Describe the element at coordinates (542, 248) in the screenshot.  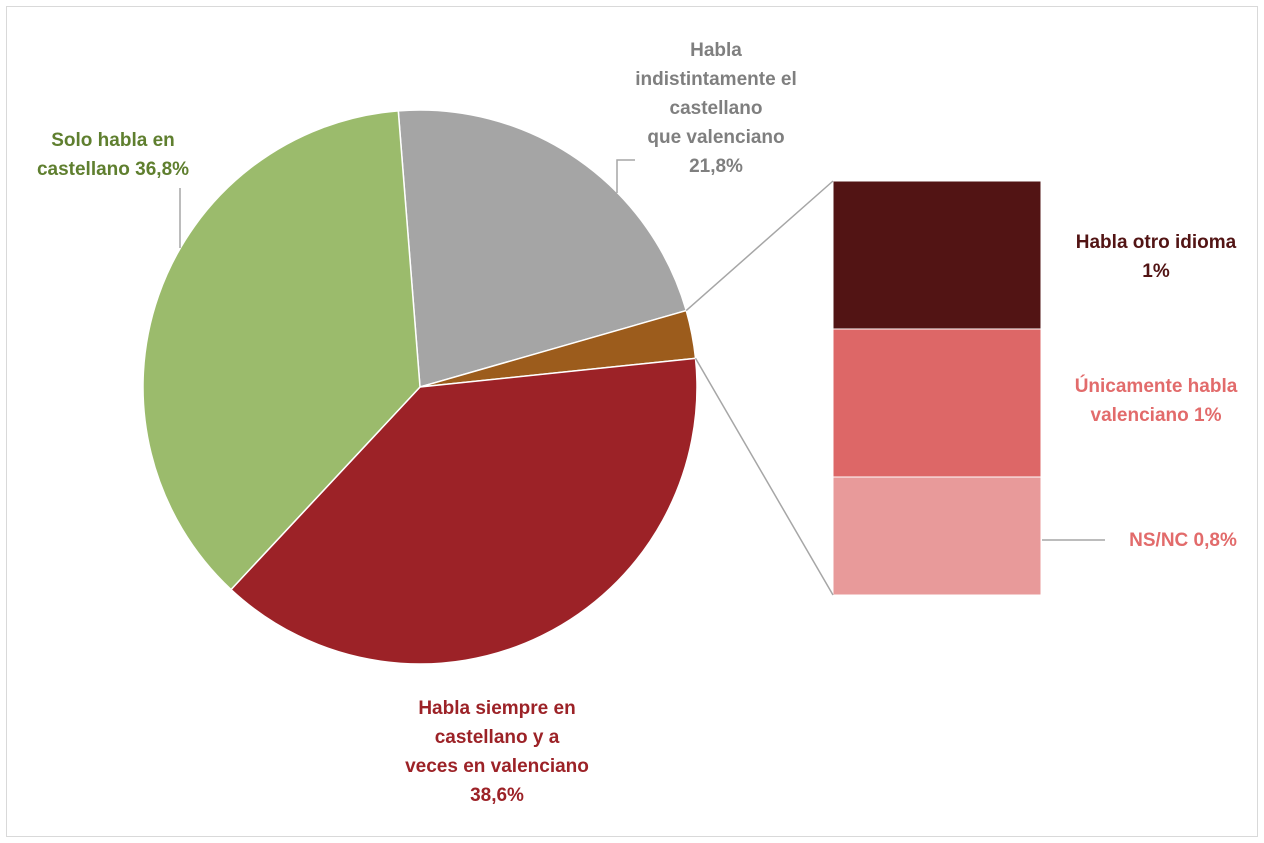
I see `pie-slice-habla-indistintamente-el-castellano-que-valenciano` at that location.